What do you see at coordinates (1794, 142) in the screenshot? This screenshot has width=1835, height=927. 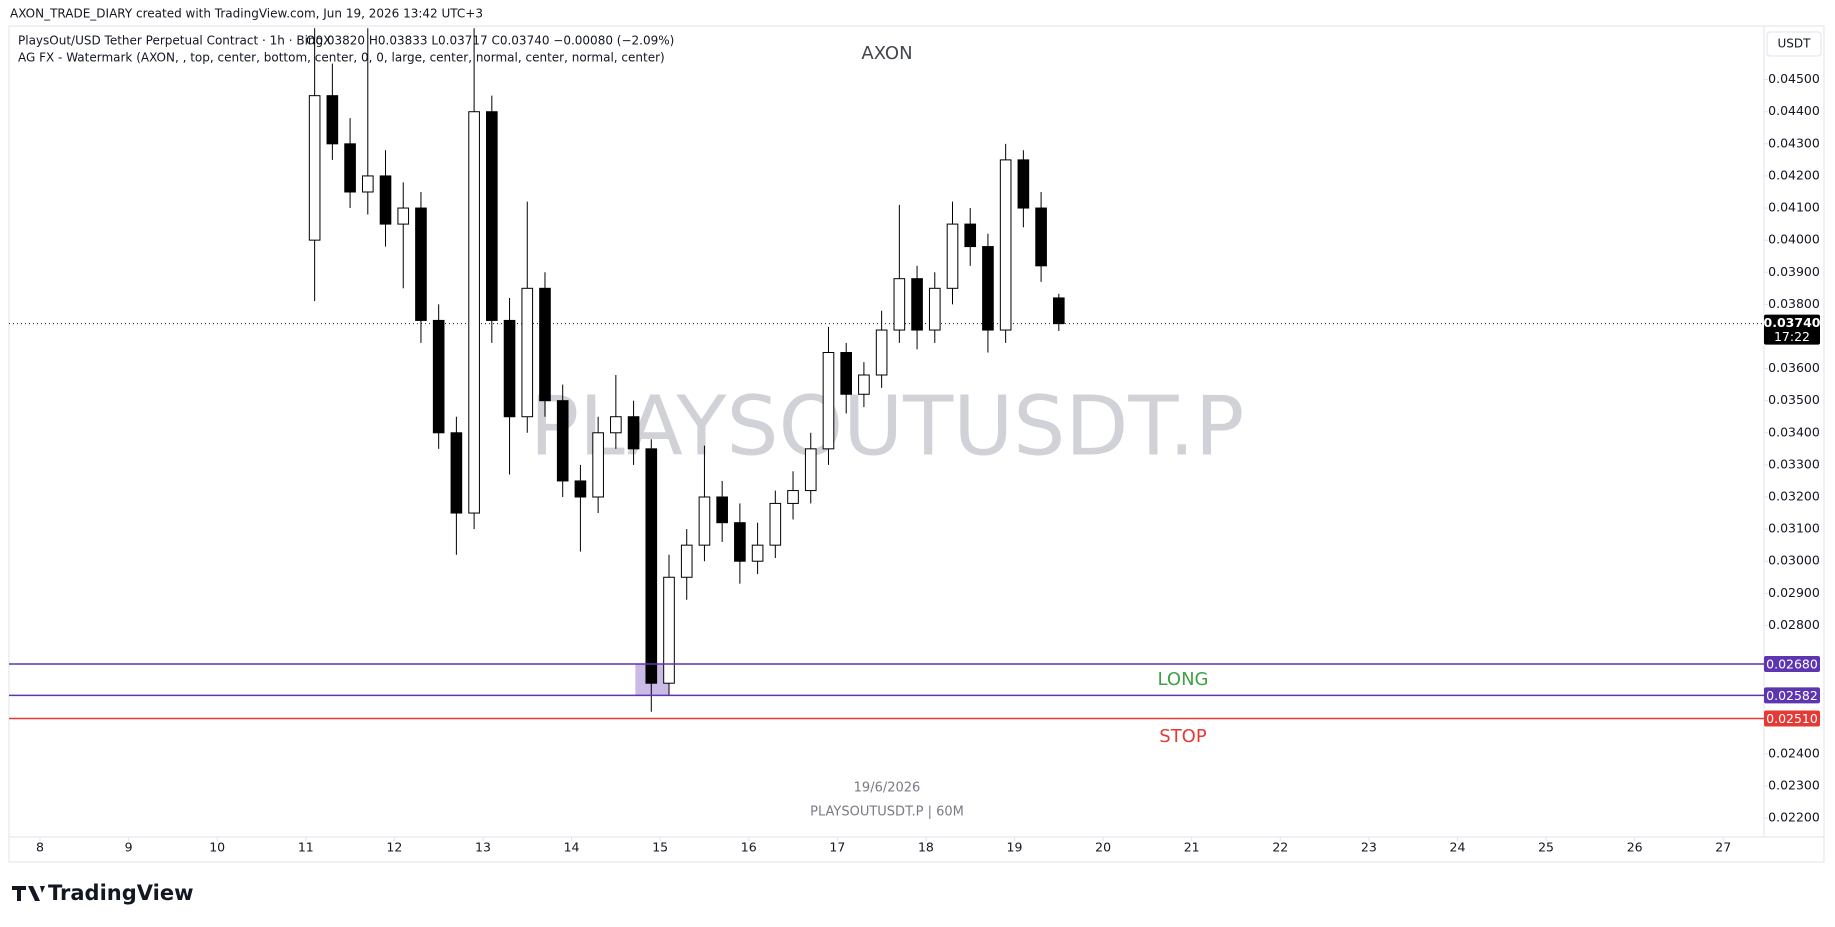 I see `y-tick-label: 0.04300` at bounding box center [1794, 142].